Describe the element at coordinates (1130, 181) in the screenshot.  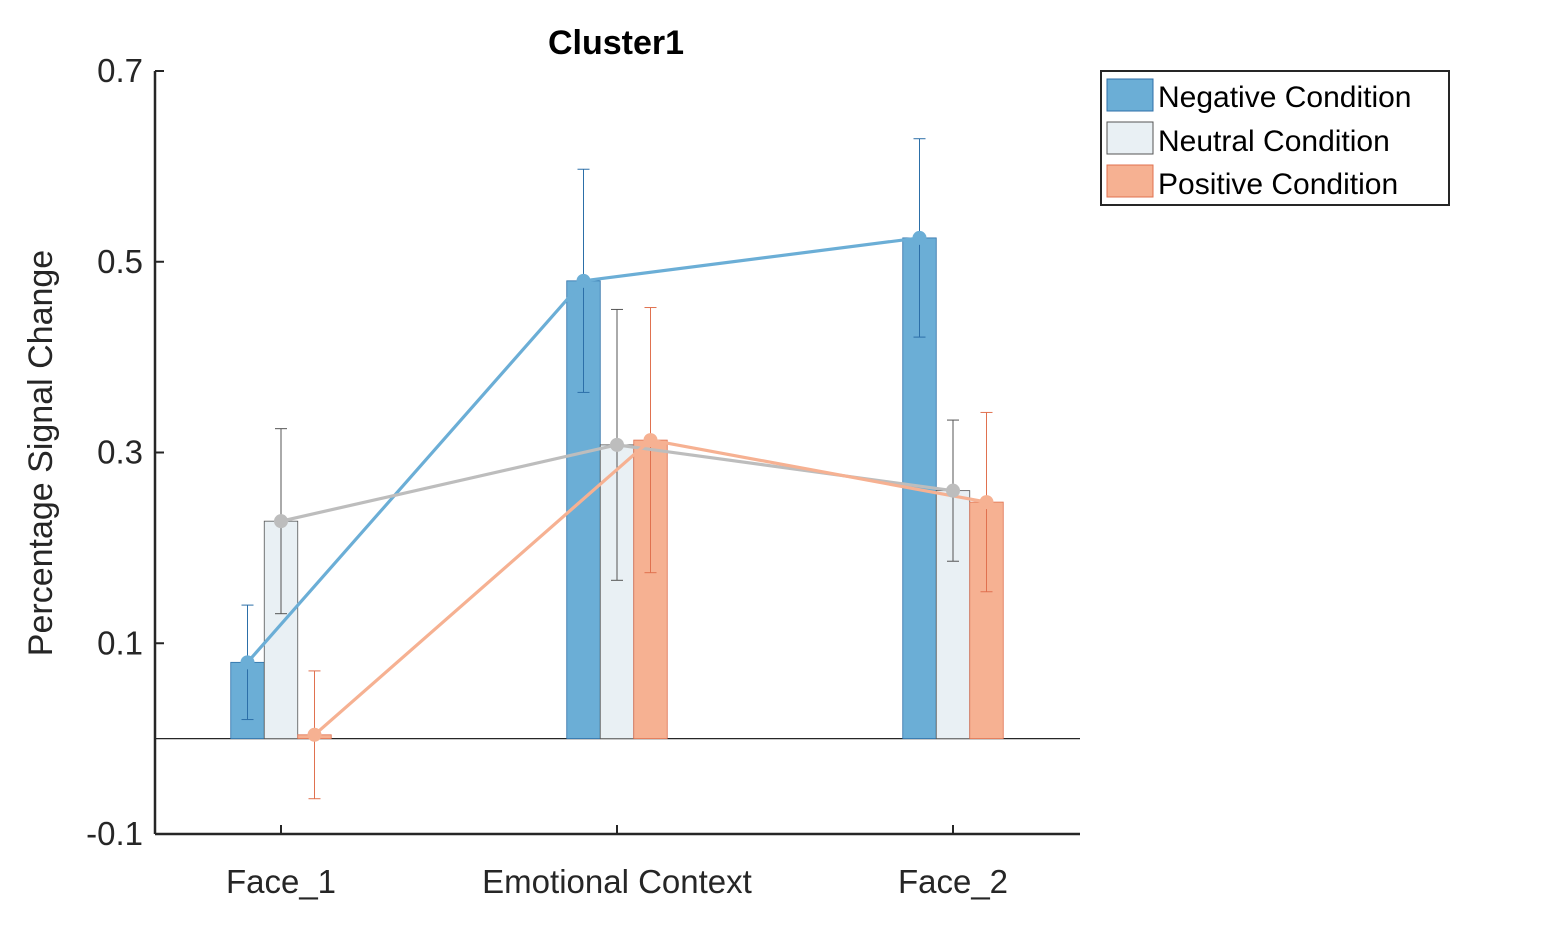
I see `legend-swatch-positive` at that location.